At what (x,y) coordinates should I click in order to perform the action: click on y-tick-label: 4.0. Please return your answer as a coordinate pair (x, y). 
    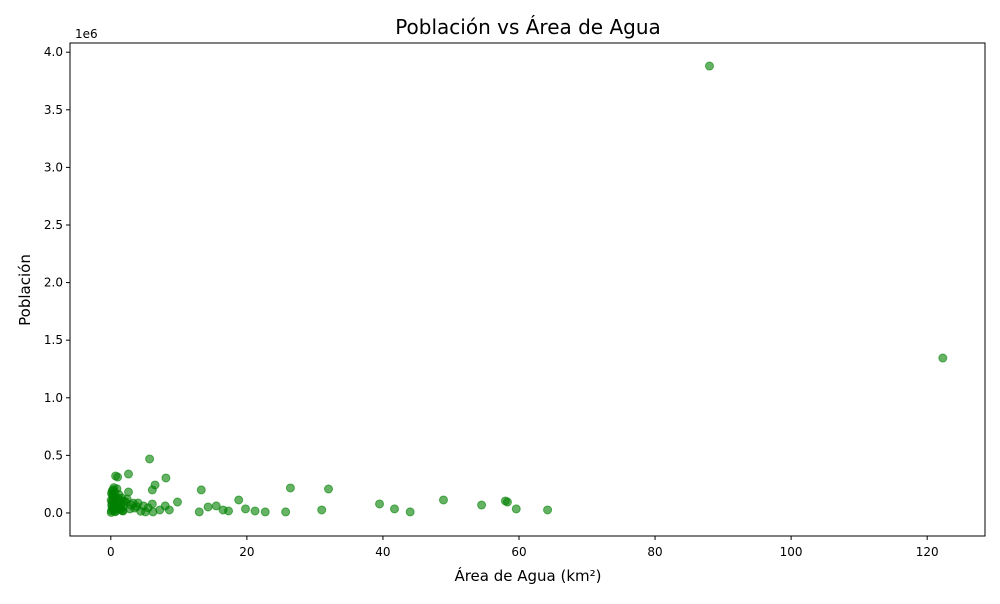
    Looking at the image, I should click on (53, 52).